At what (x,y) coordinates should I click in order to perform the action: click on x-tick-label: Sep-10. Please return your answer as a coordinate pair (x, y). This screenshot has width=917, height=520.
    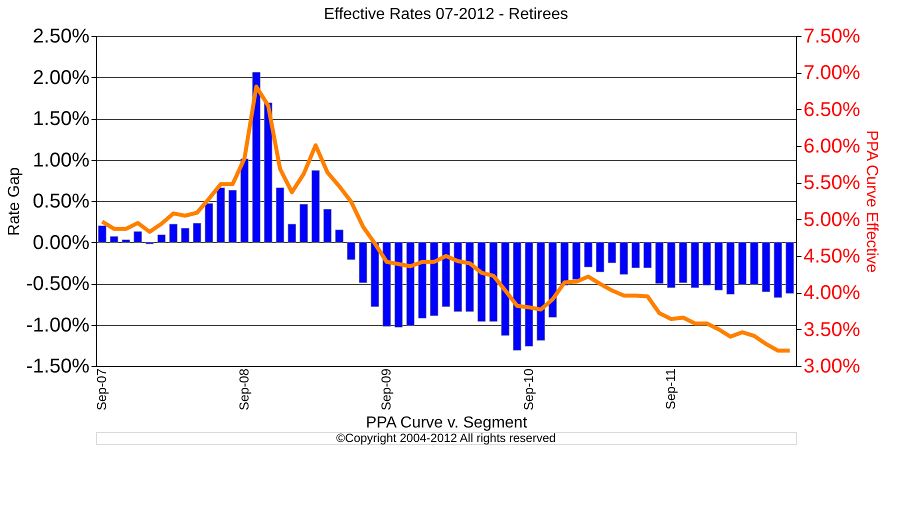
    Looking at the image, I should click on (528, 389).